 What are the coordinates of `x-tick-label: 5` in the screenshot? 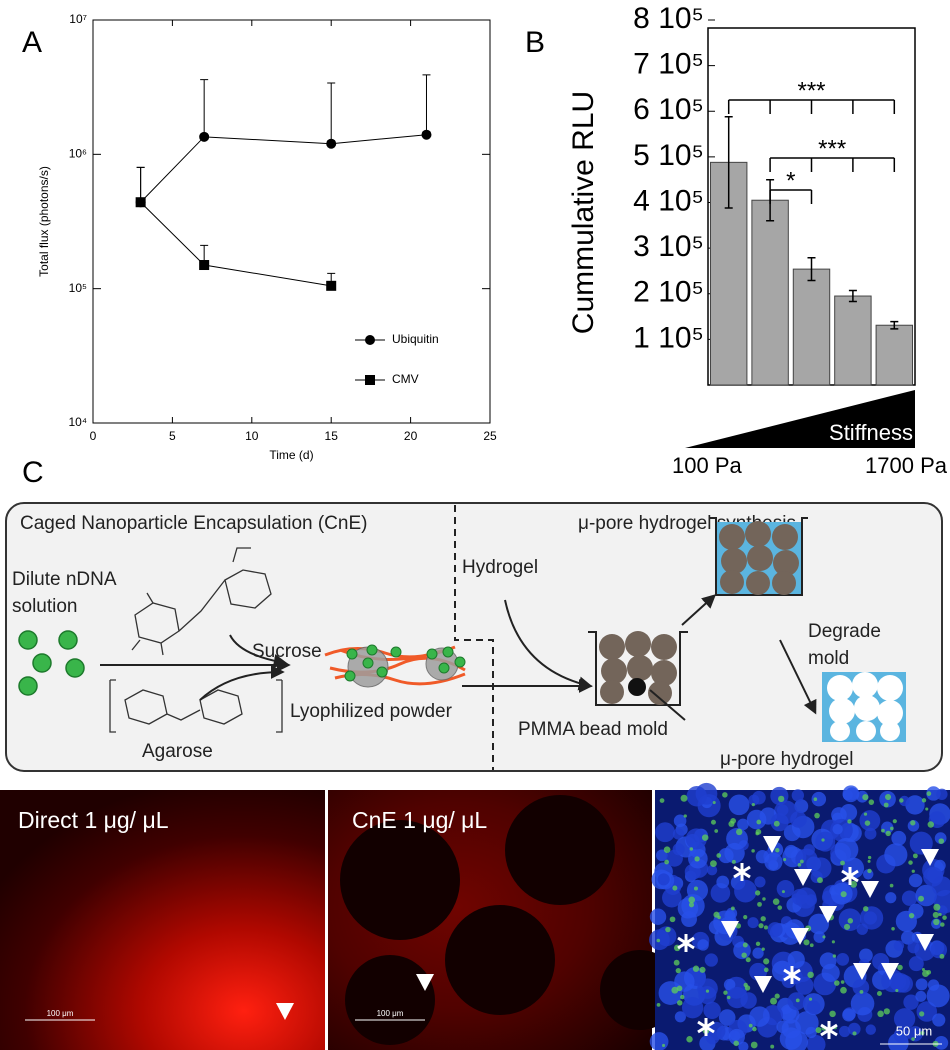 It's located at (172, 436).